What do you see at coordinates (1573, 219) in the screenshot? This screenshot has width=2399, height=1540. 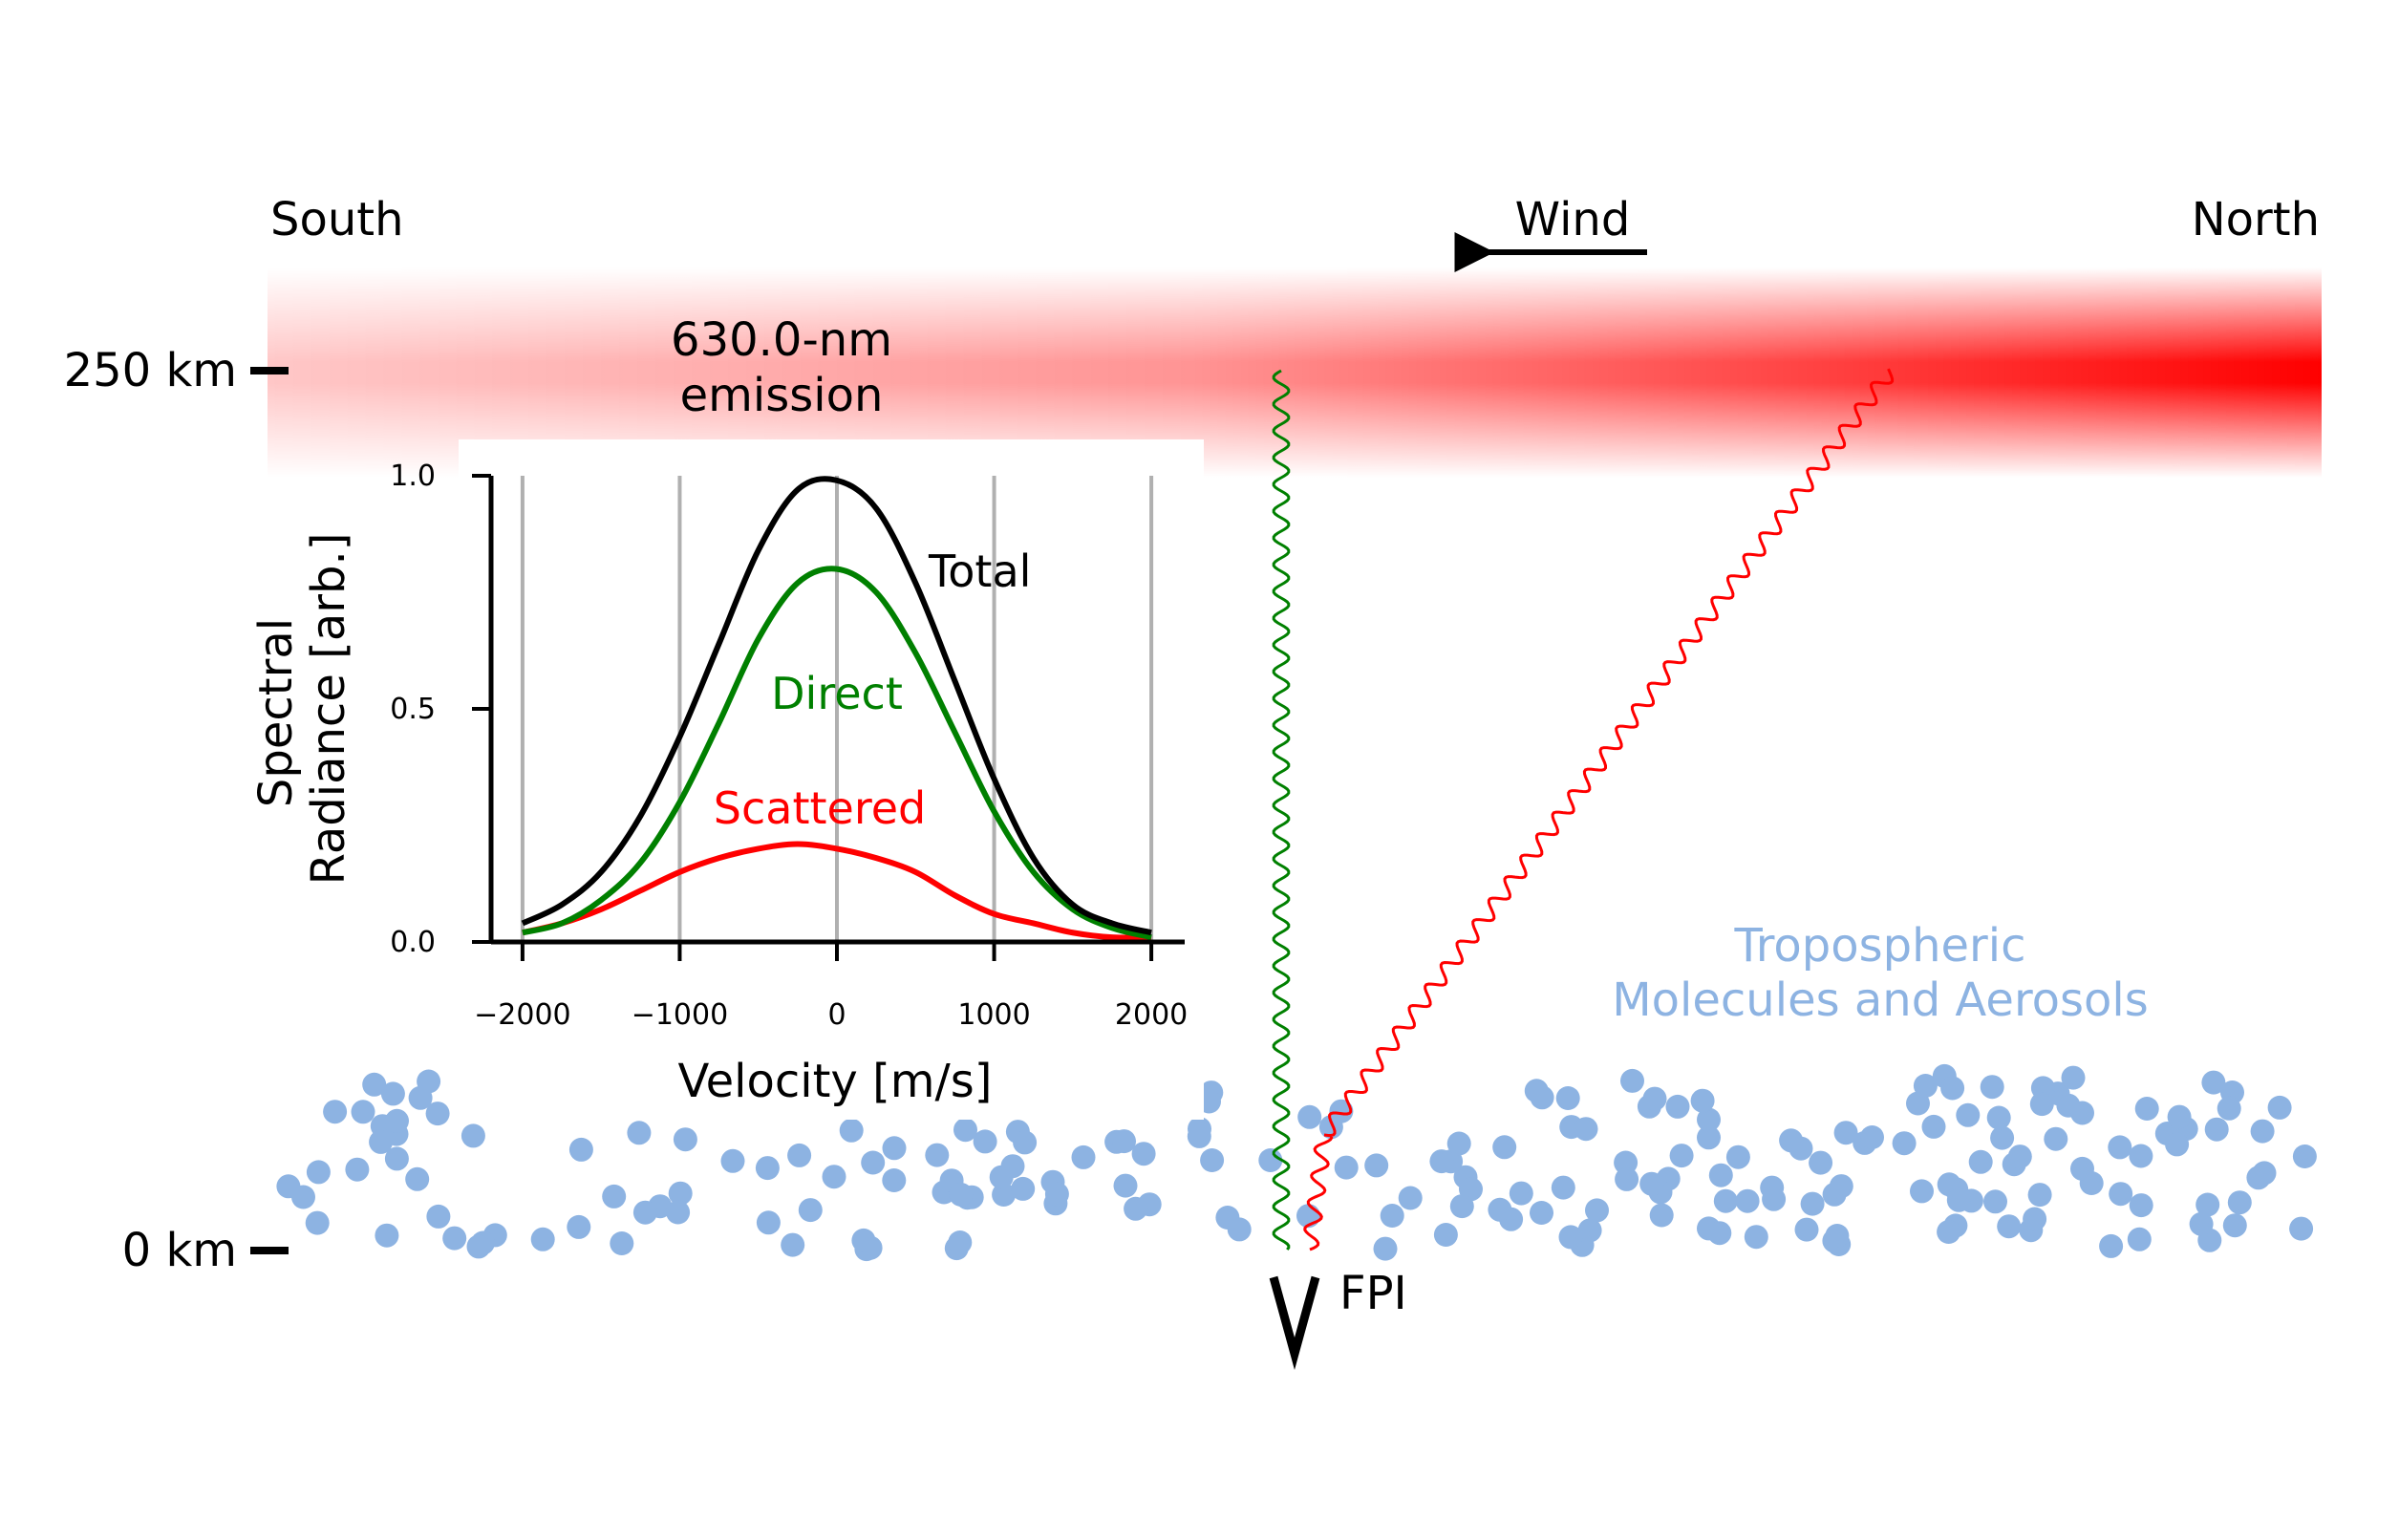 I see `wind-label: Wind` at bounding box center [1573, 219].